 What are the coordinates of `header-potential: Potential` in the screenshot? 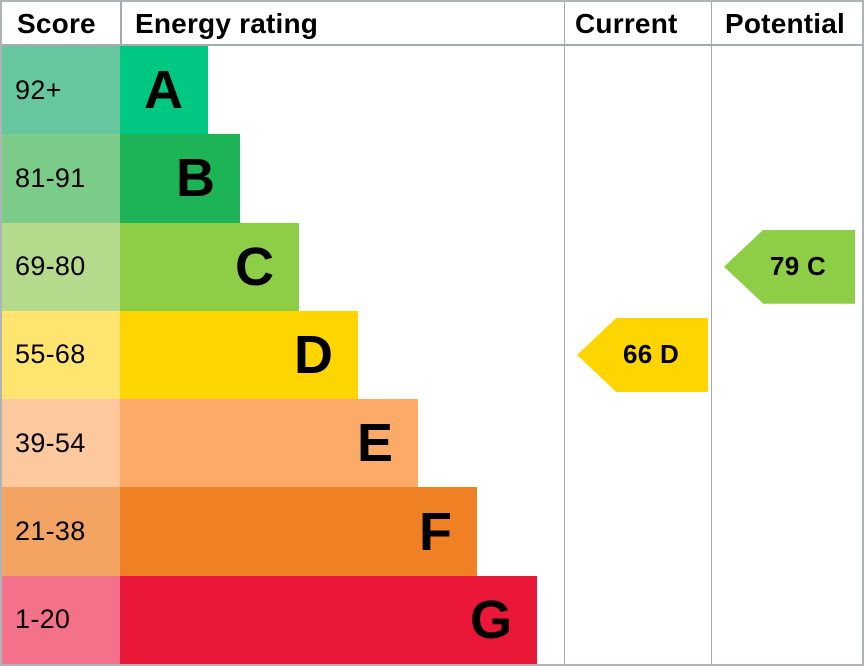 It's located at (785, 23).